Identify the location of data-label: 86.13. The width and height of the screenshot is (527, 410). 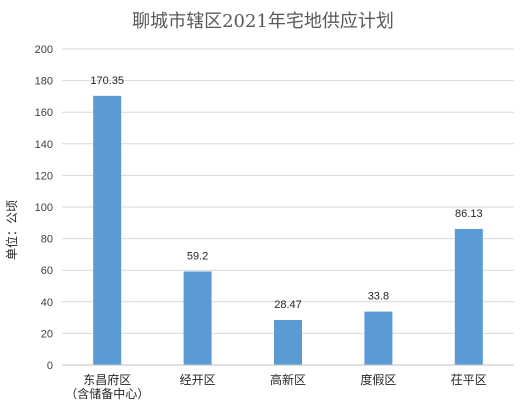
(469, 214).